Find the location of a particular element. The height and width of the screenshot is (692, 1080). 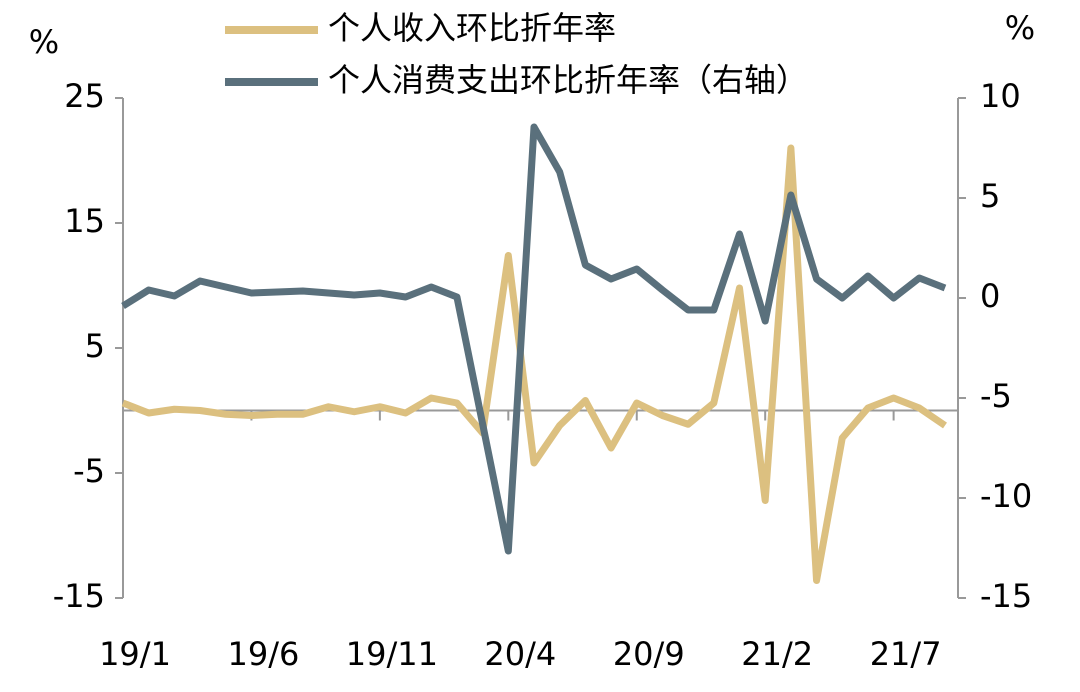

y-tick-label: 25 is located at coordinates (84, 96).